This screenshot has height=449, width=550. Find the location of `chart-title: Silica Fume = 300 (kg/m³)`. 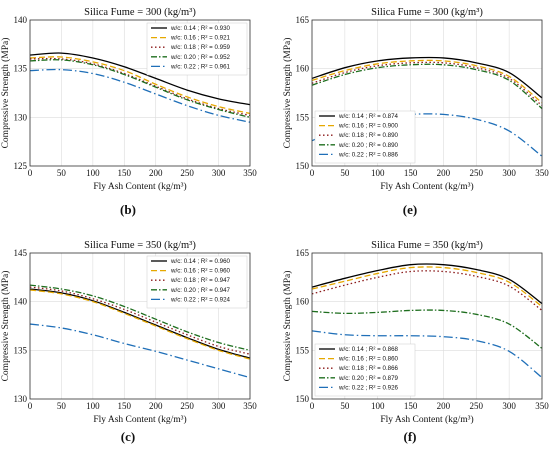

chart-title: Silica Fume = 300 (kg/m³) is located at coordinates (427, 12).